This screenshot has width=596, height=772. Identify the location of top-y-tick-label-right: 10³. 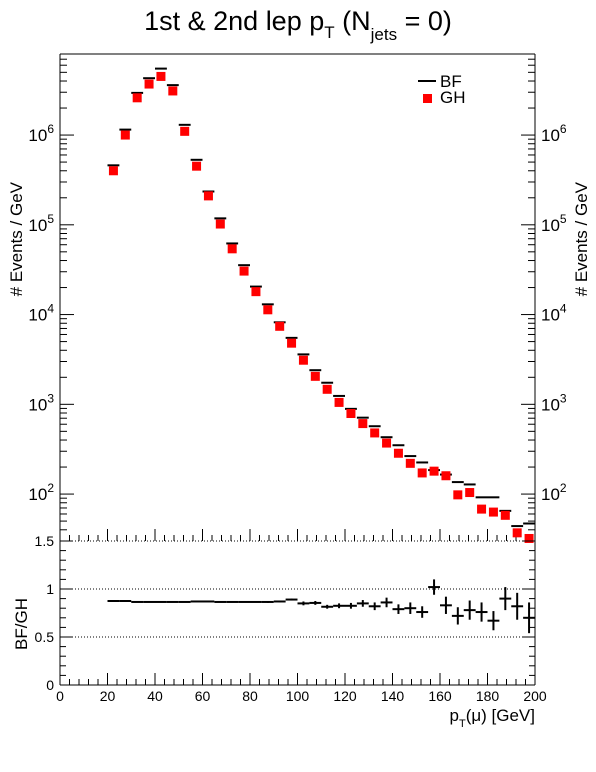
(554, 402).